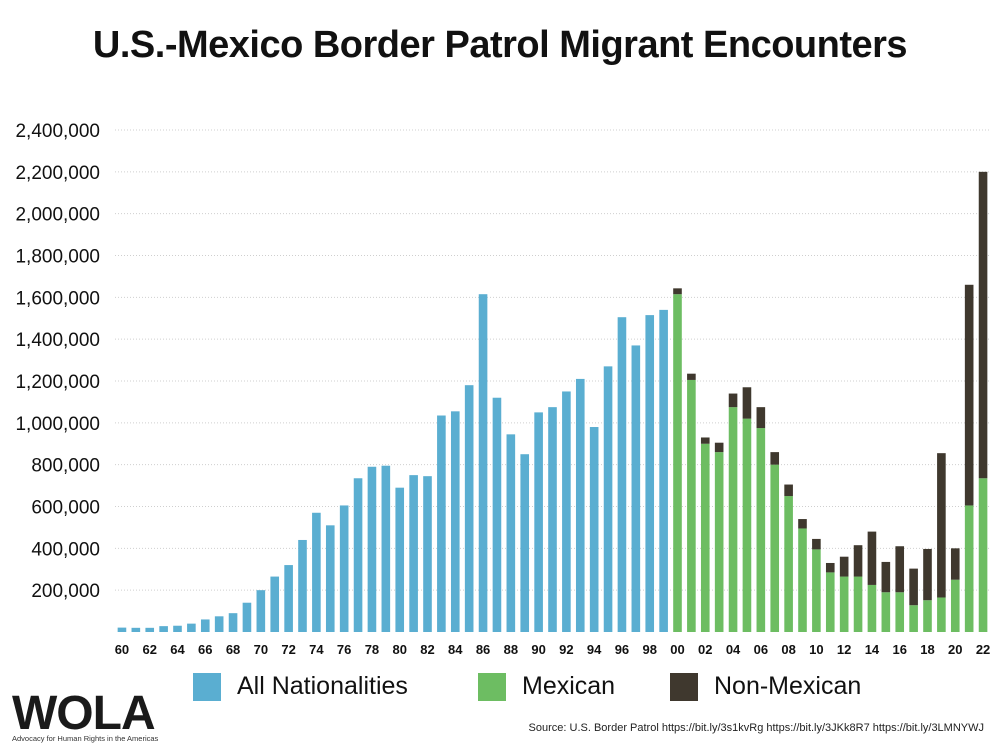  I want to click on legend: All Nationalities Mexican Non-Mexican, so click(500, 690).